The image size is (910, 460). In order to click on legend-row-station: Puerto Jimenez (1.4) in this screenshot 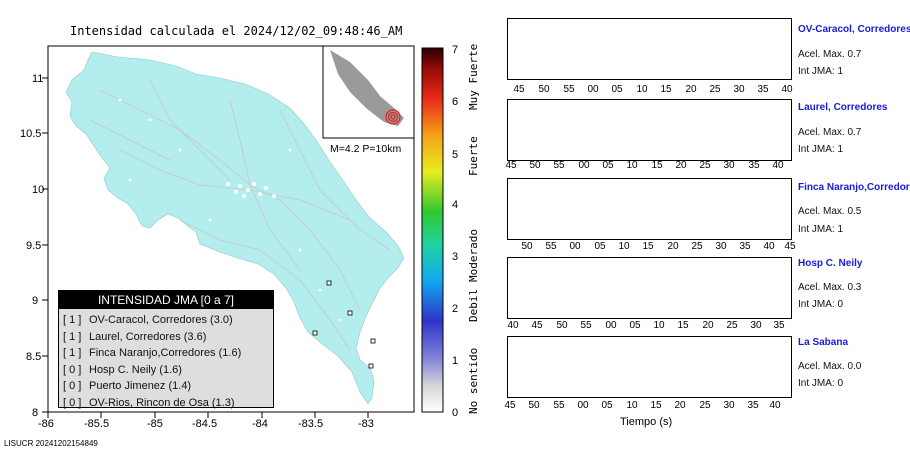, I will do `click(140, 386)`.